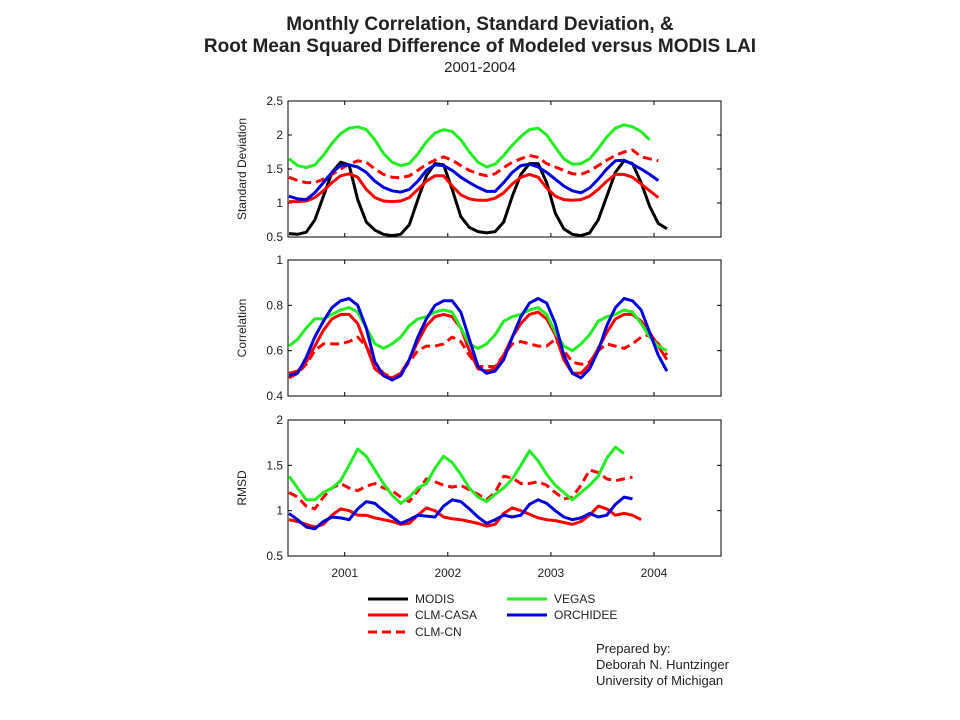 Image resolution: width=960 pixels, height=720 pixels. I want to click on legend-item-clm-cn: CLM-CN, so click(415, 632).